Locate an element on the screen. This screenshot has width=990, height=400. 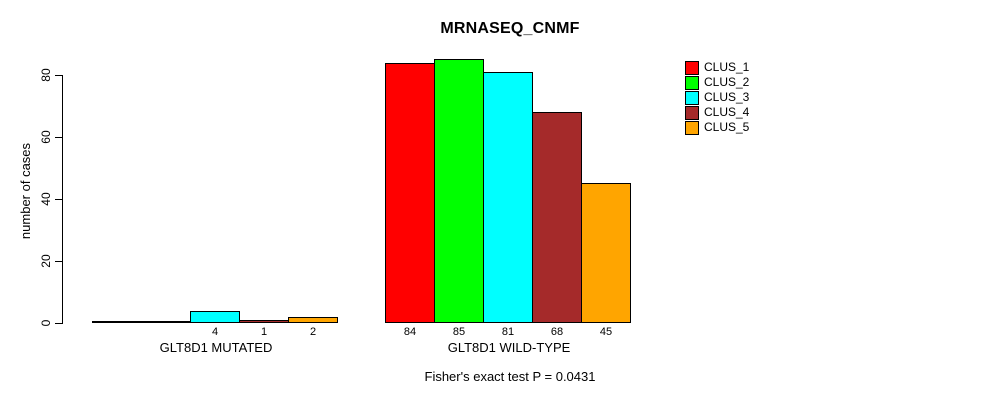
legend-label: CLUS_1 is located at coordinates (727, 67).